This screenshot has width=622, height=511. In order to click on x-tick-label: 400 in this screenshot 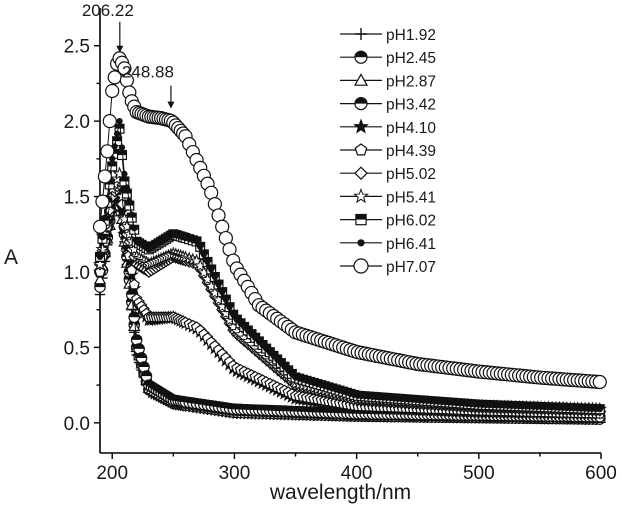, I will do `click(357, 473)`.